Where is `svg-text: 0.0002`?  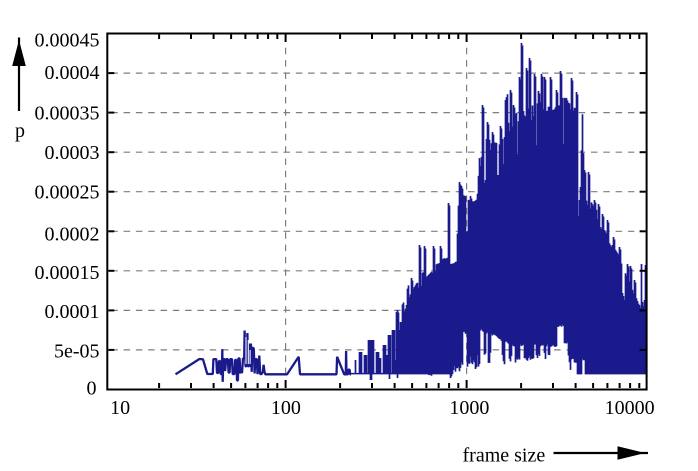
svg-text: 0.0002 is located at coordinates (72, 234).